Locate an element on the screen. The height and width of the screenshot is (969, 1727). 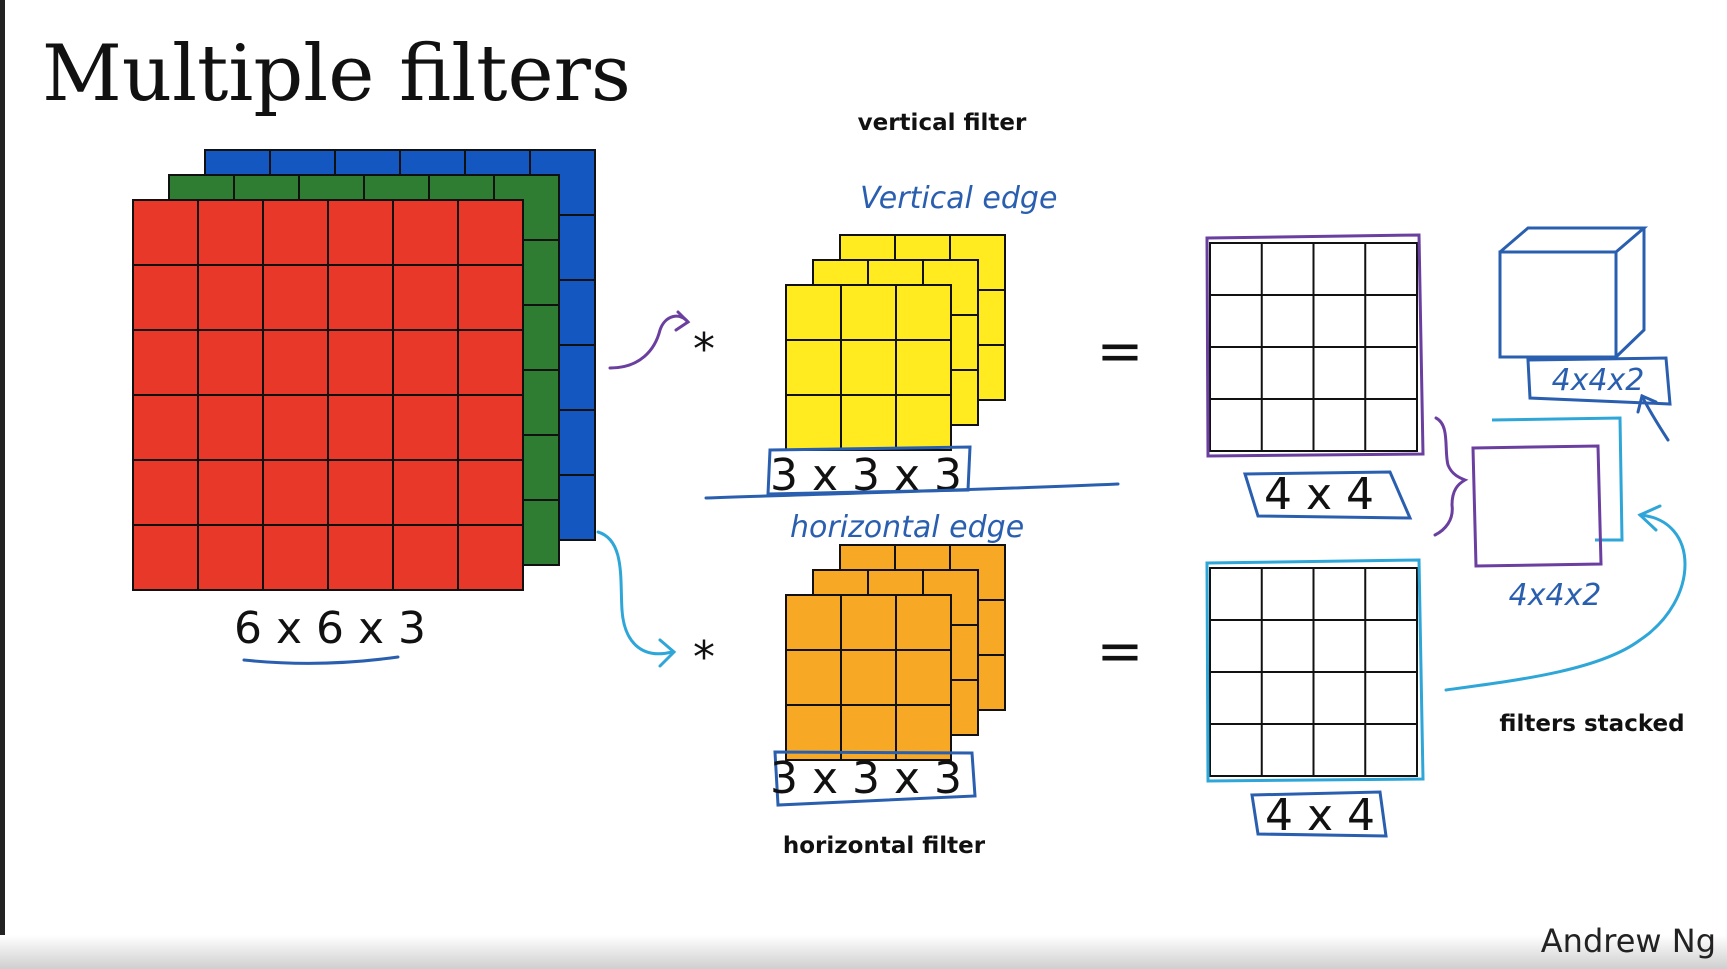
output-grid-horizontal is located at coordinates (1315, 670).